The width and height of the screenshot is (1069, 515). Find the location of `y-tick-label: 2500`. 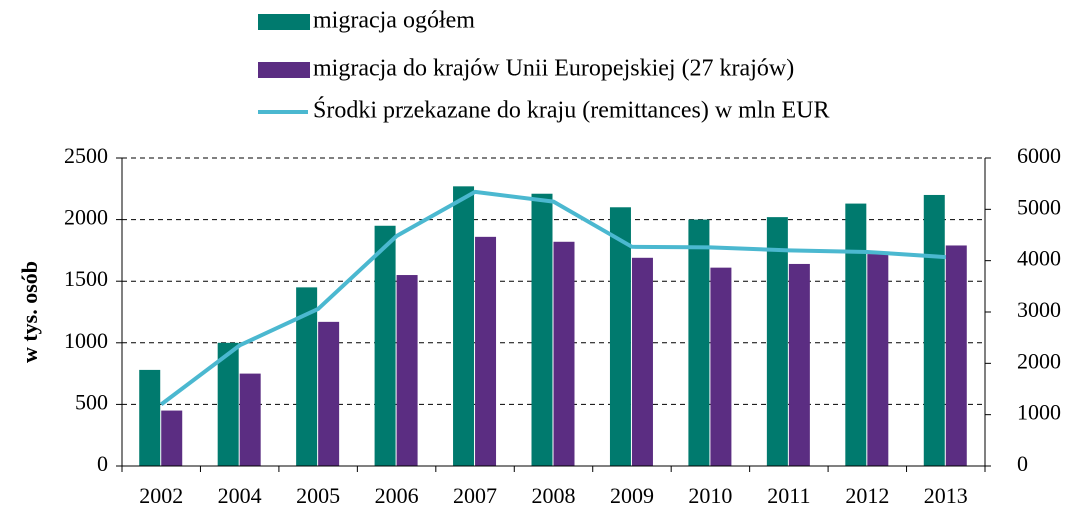

y-tick-label: 2500 is located at coordinates (86, 155).